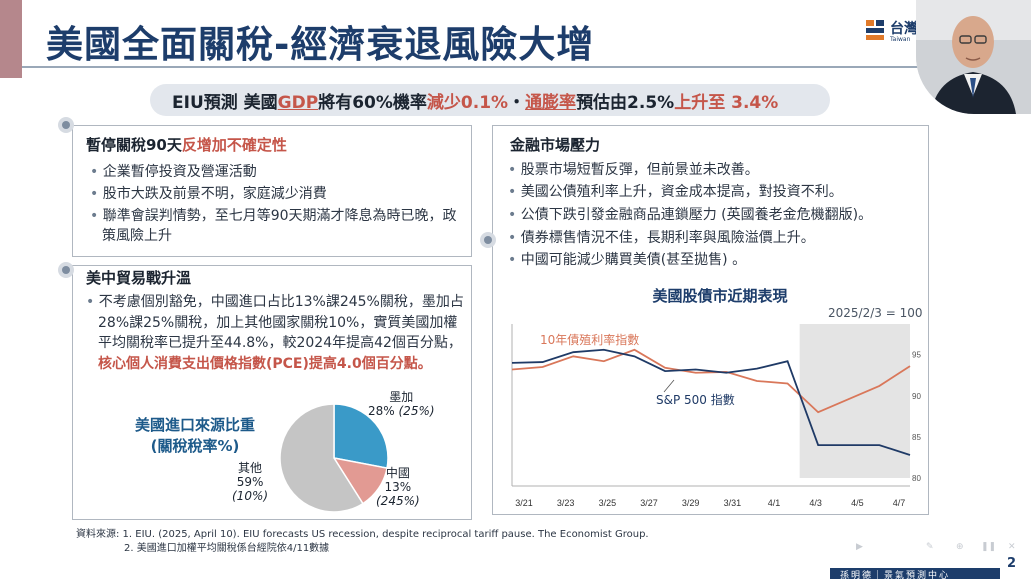 This screenshot has width=1031, height=579. Describe the element at coordinates (234, 145) in the screenshot. I see `pause-tariff-title-b: 反增加不確定性` at that location.